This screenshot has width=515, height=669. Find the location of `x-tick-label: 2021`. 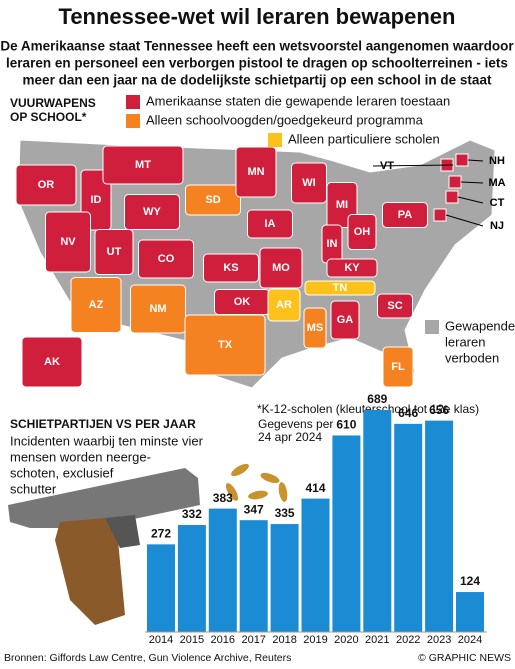

x-tick-label: 2021 is located at coordinates (377, 640).